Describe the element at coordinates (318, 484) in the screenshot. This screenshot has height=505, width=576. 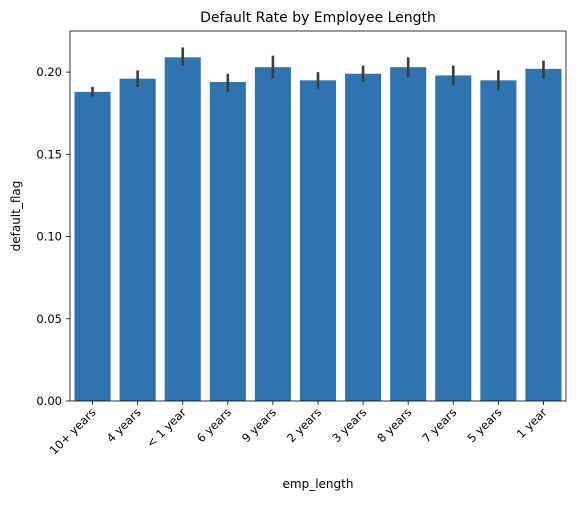
I see `x-axis-label: emp_length` at that location.